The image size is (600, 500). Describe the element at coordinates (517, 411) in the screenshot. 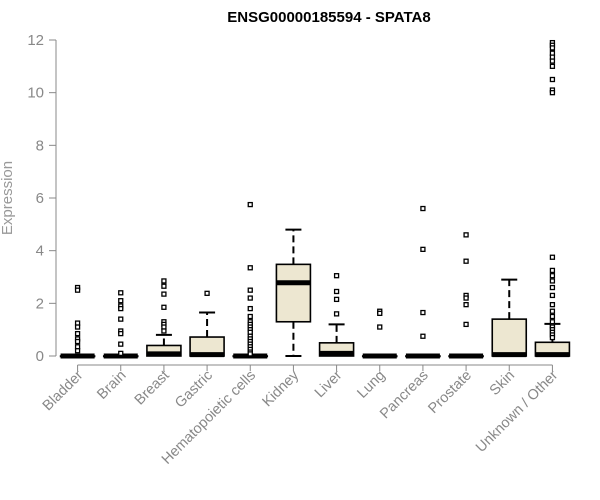

I see `x-tick-label: Unknown / Other` at that location.